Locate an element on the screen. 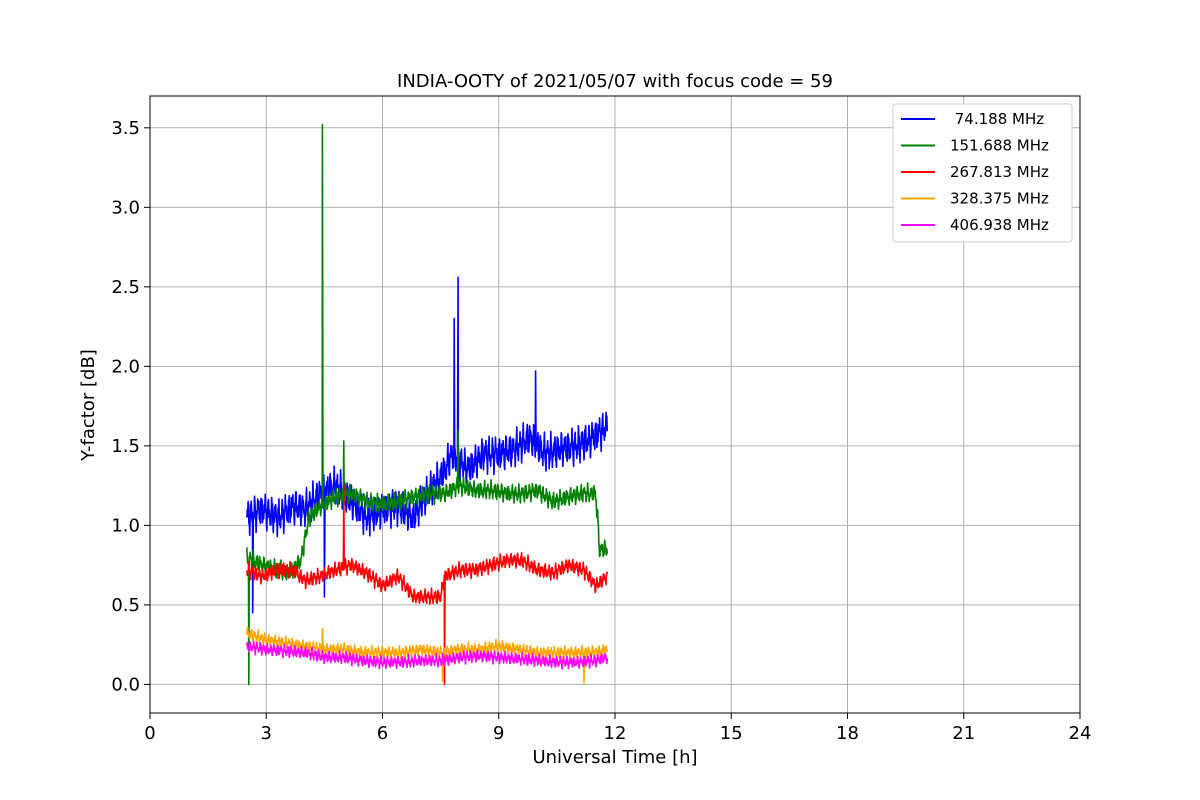 The height and width of the screenshot is (800, 1200). x-tick-label: 18 is located at coordinates (847, 733).